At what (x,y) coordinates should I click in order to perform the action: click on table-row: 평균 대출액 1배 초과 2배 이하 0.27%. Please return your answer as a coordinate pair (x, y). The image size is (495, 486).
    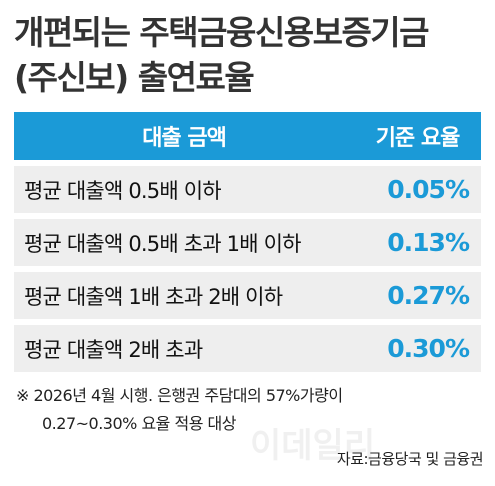
    Looking at the image, I should click on (247, 295).